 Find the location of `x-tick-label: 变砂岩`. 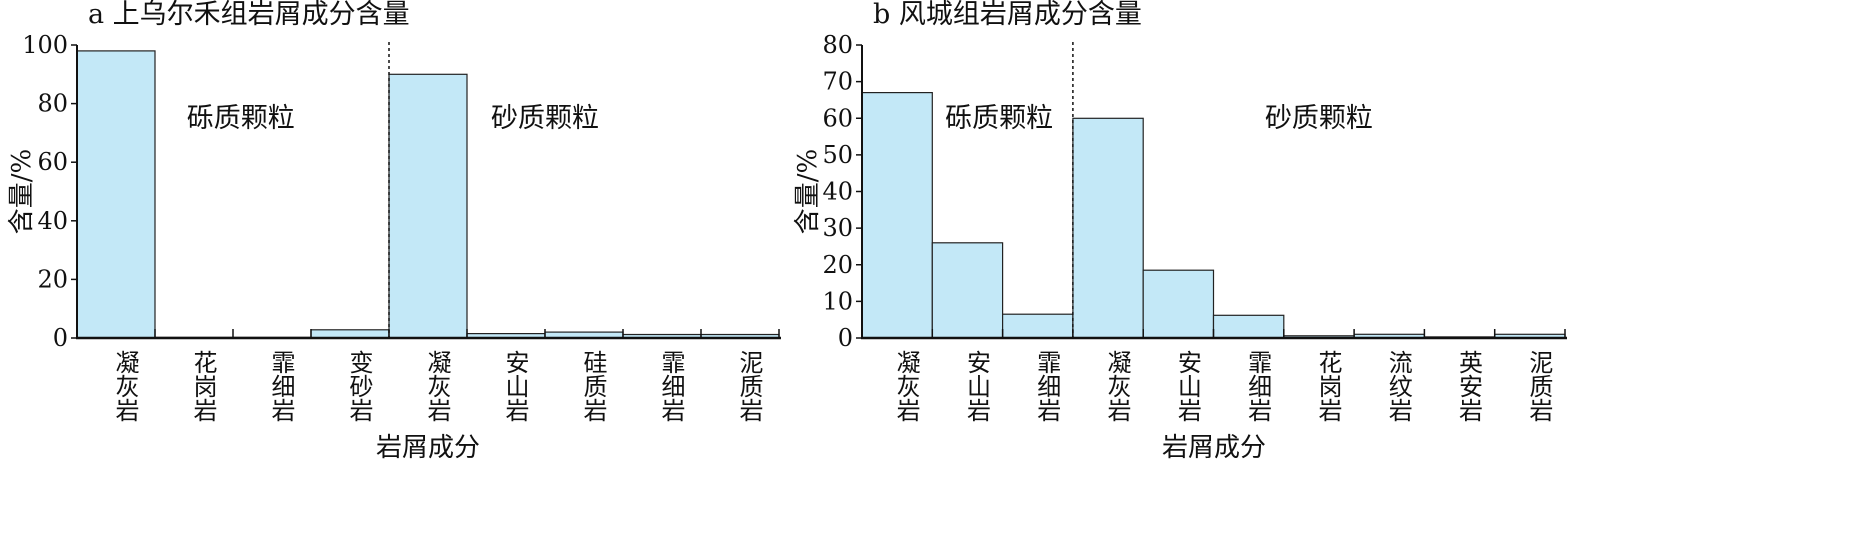

x-tick-label: 变砂岩 is located at coordinates (359, 386).